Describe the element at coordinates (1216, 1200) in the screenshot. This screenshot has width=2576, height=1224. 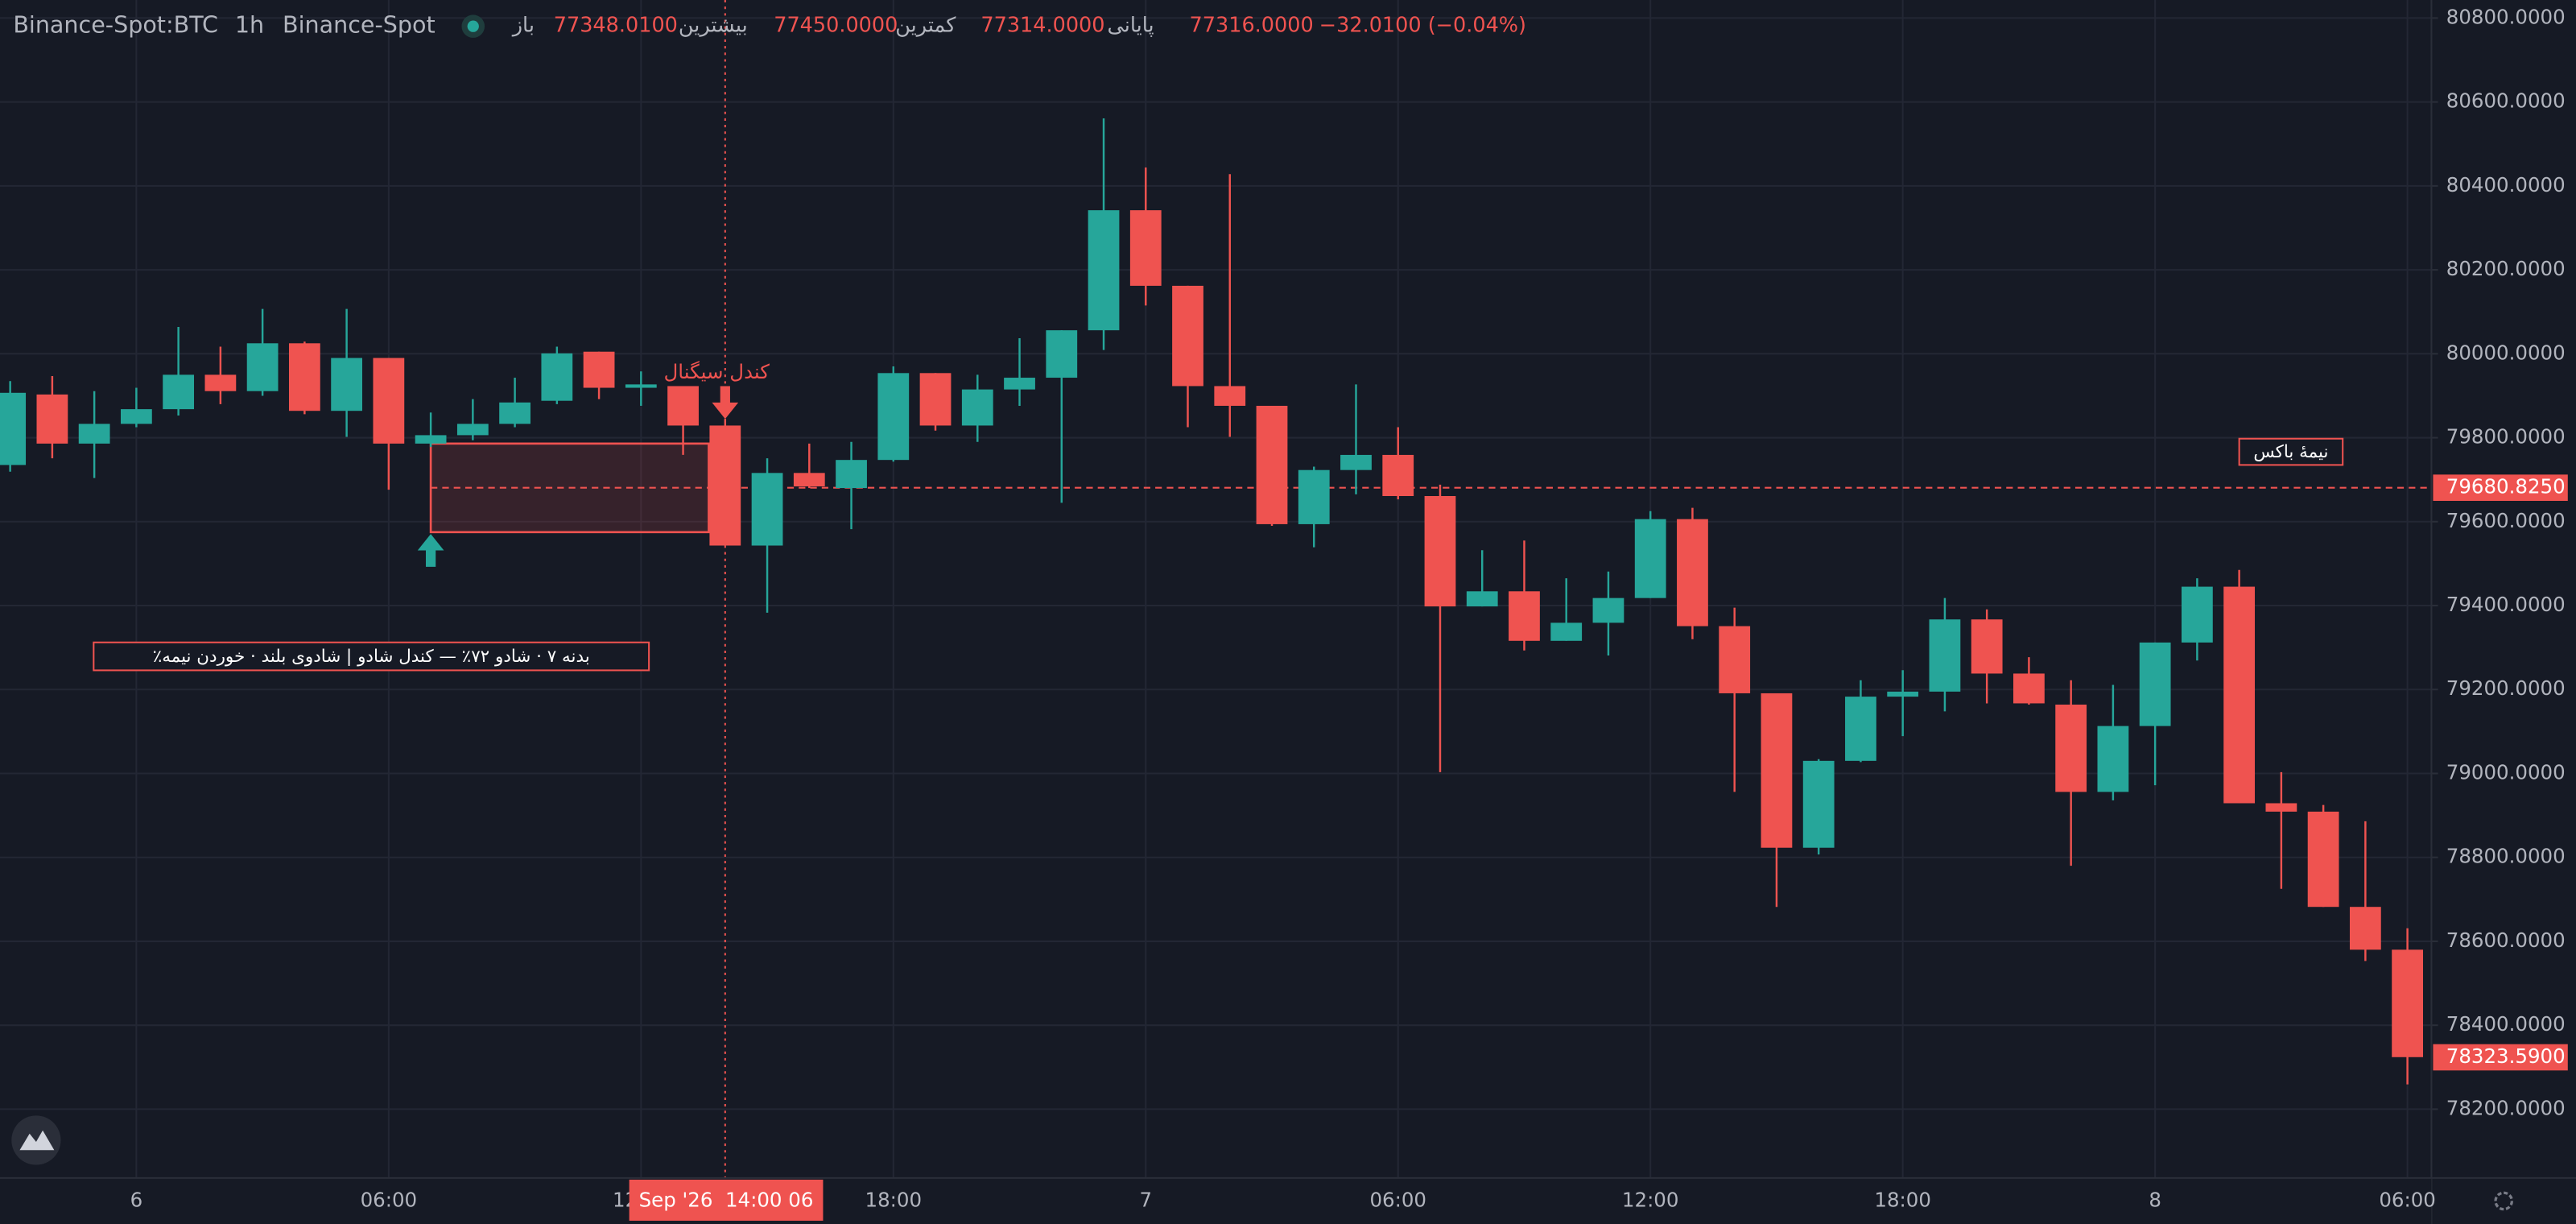
I see `time-axis-bg` at that location.